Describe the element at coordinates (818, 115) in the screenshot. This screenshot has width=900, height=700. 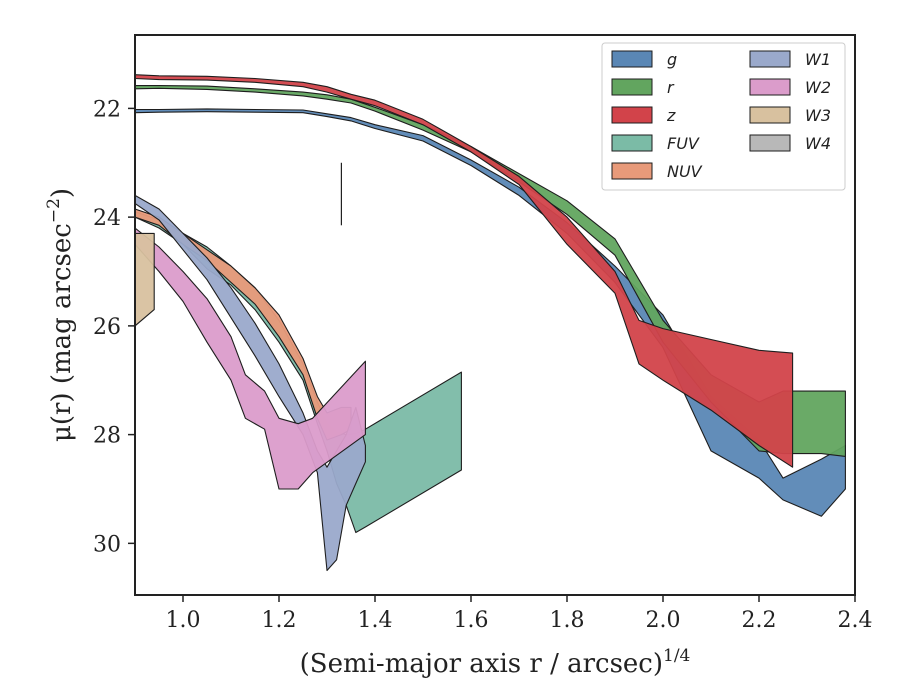
I see `legend-label-w3: W3` at that location.